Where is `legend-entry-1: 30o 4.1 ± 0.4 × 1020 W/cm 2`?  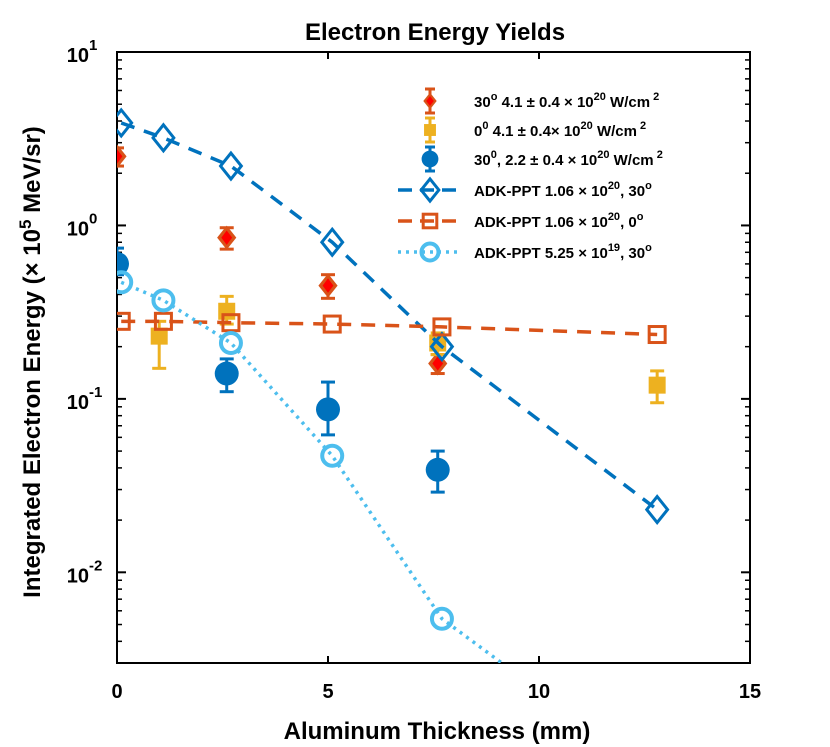 legend-entry-1: 30o 4.1 ± 0.4 × 1020 W/cm 2 is located at coordinates (541, 101).